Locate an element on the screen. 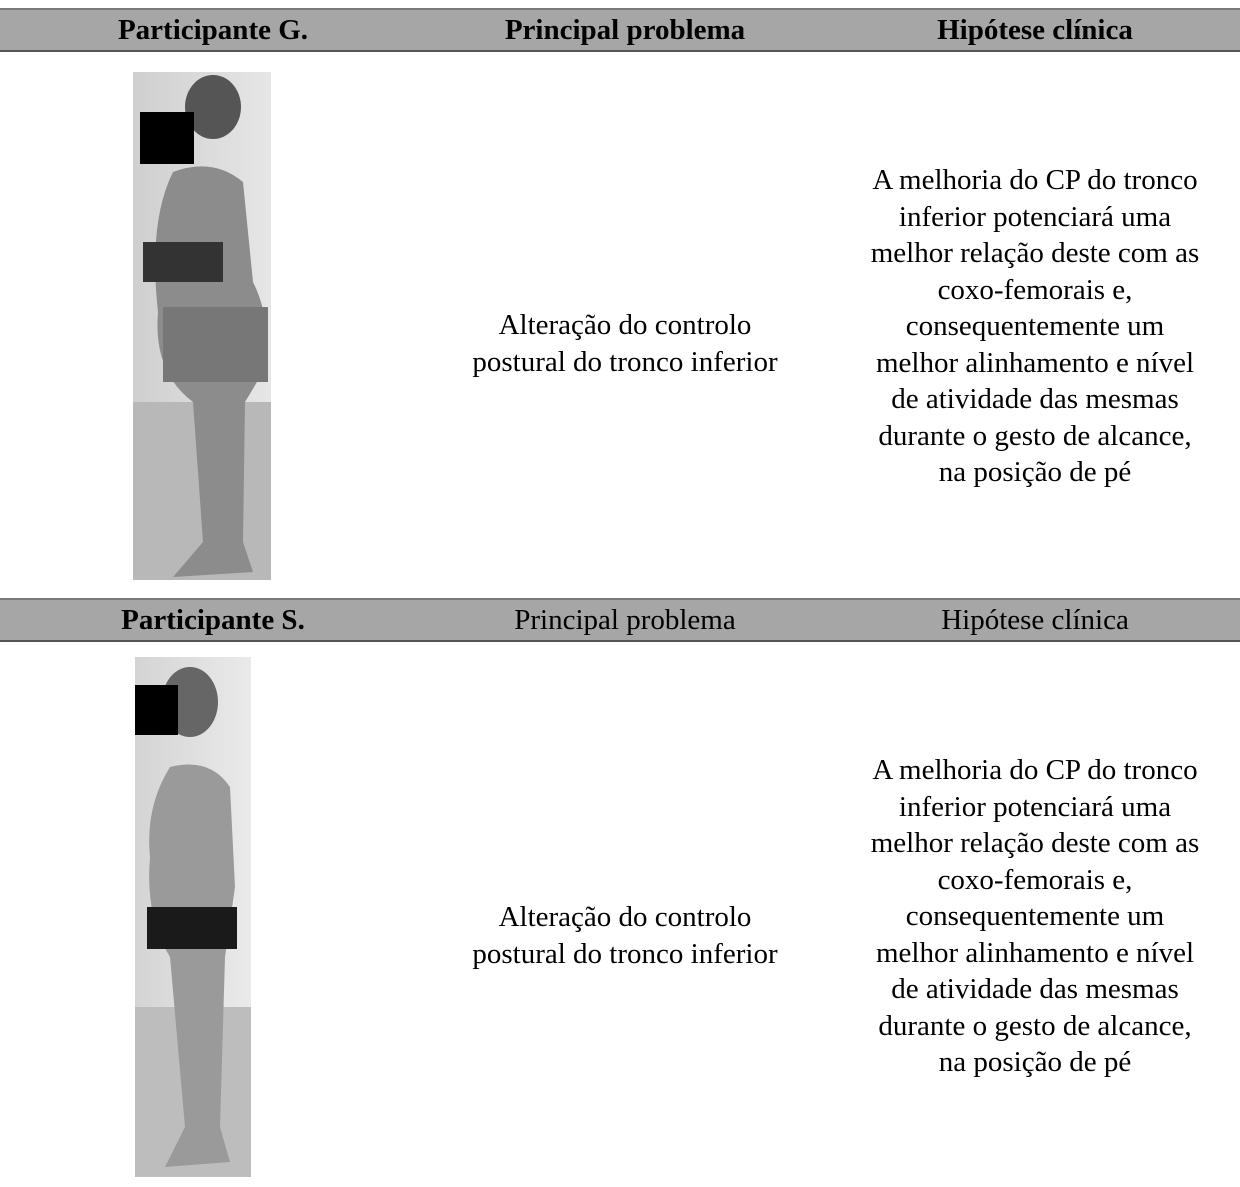 This screenshot has width=1240, height=1187. header-cell: Participante S. is located at coordinates (213, 620).